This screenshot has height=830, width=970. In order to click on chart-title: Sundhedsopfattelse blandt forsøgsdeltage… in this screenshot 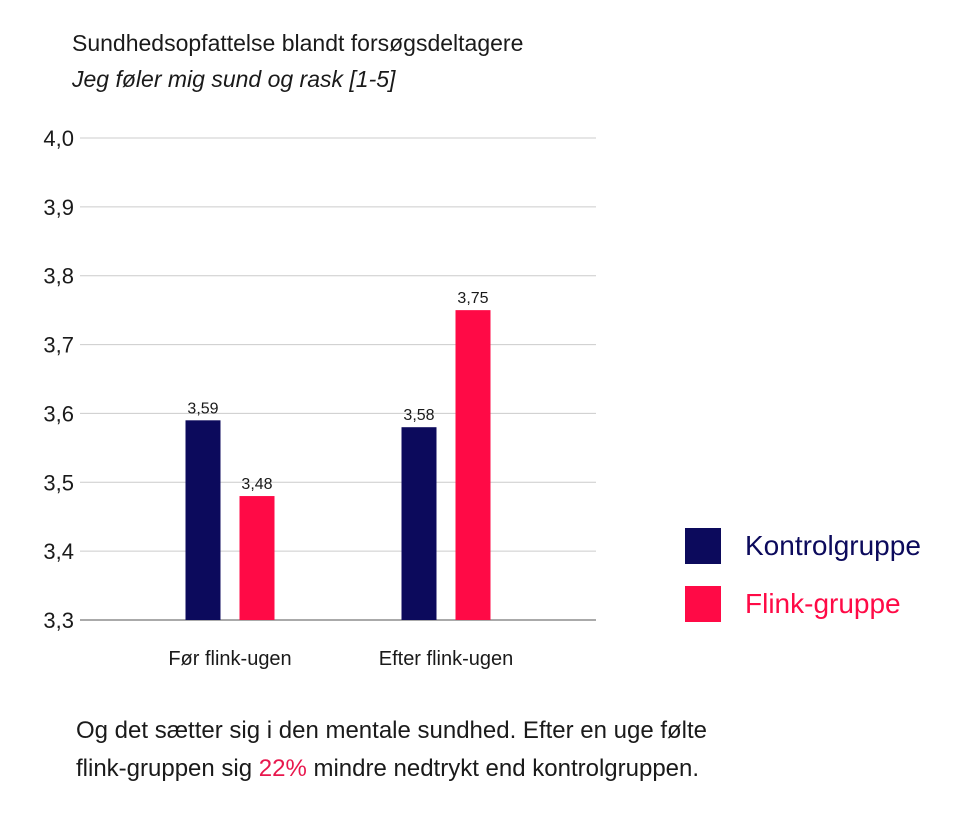, I will do `click(298, 43)`.